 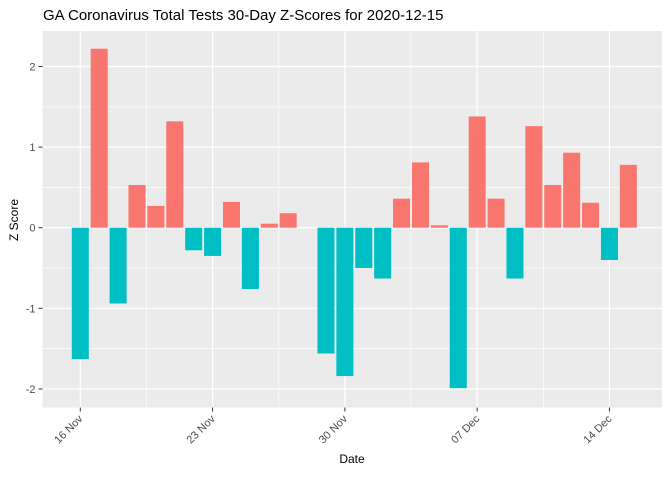 What do you see at coordinates (32, 67) in the screenshot?
I see `y-tick-label: 2` at bounding box center [32, 67].